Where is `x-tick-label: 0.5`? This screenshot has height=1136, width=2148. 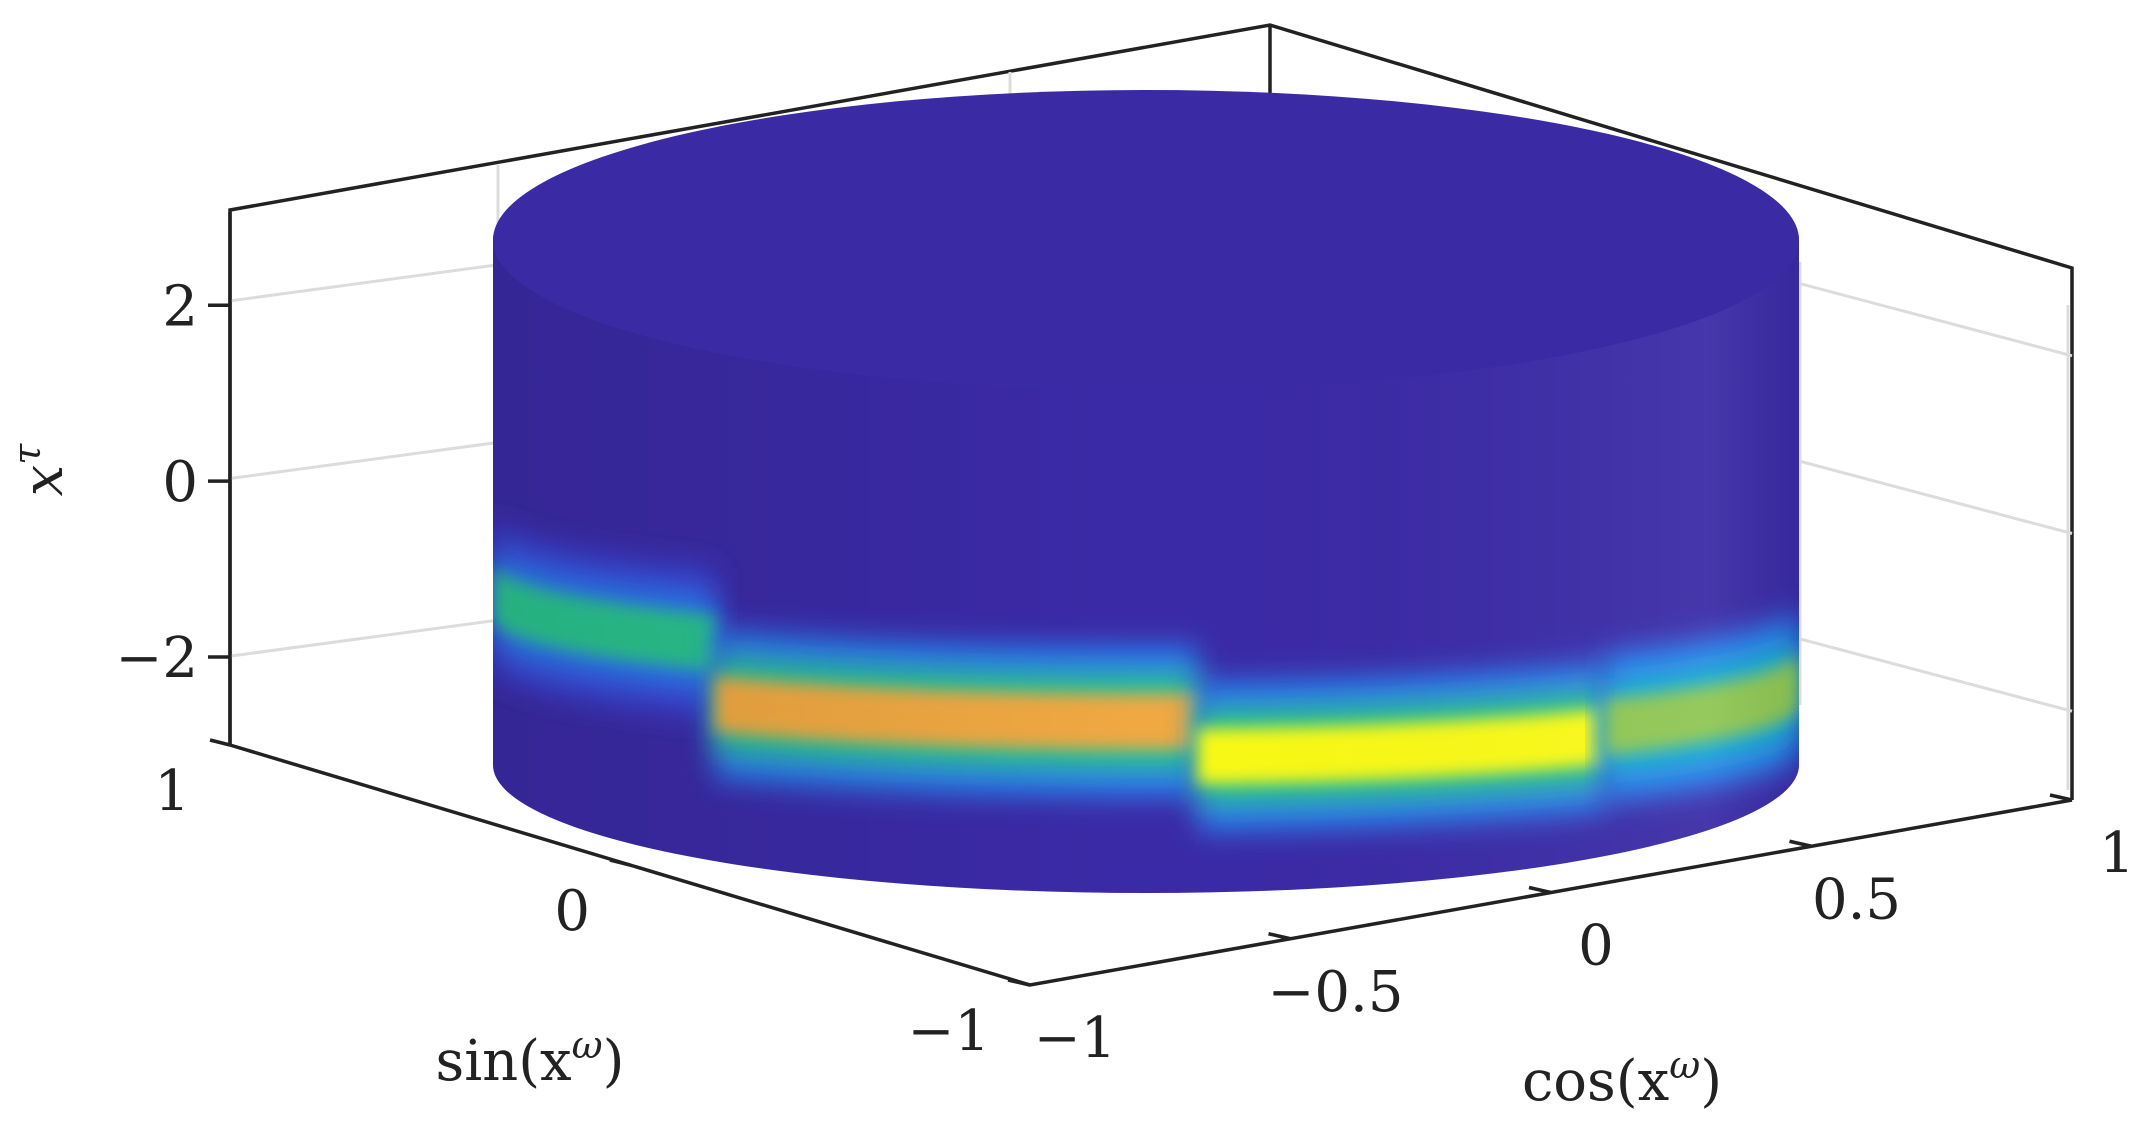 x-tick-label: 0.5 is located at coordinates (1856, 899).